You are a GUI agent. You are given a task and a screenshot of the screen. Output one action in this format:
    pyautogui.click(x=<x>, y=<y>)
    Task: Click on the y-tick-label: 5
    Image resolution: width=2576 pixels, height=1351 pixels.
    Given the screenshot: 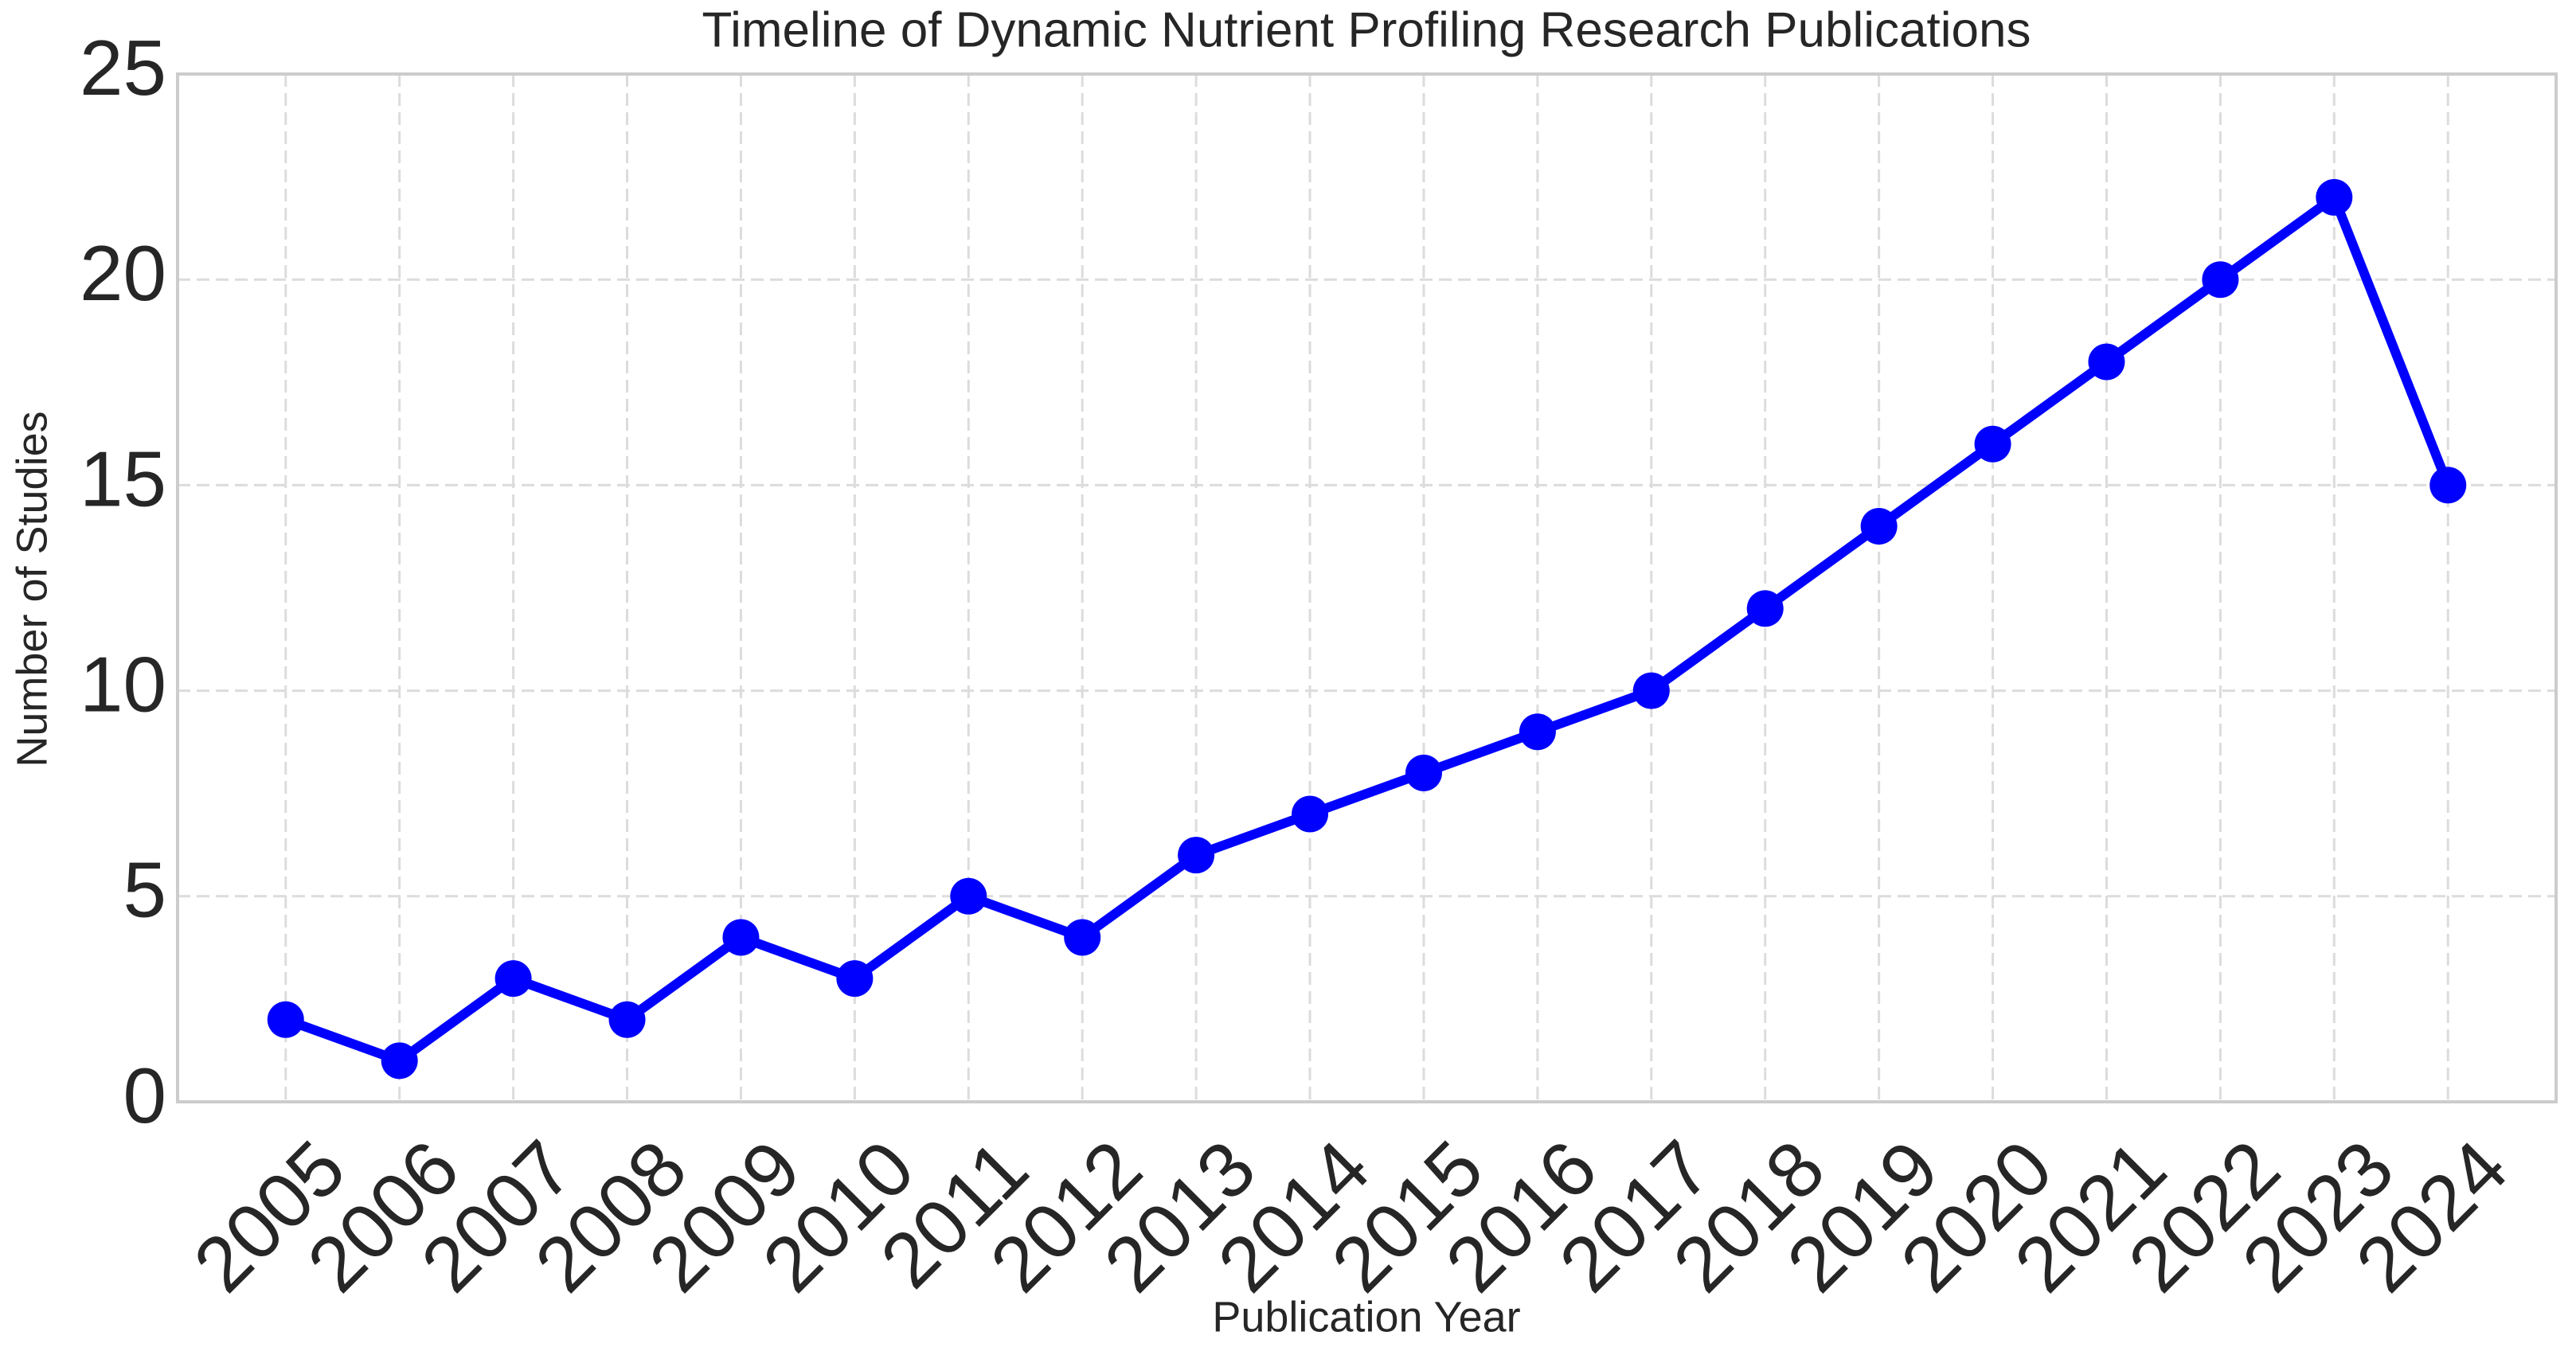 What is the action you would take?
    pyautogui.click(x=145, y=890)
    